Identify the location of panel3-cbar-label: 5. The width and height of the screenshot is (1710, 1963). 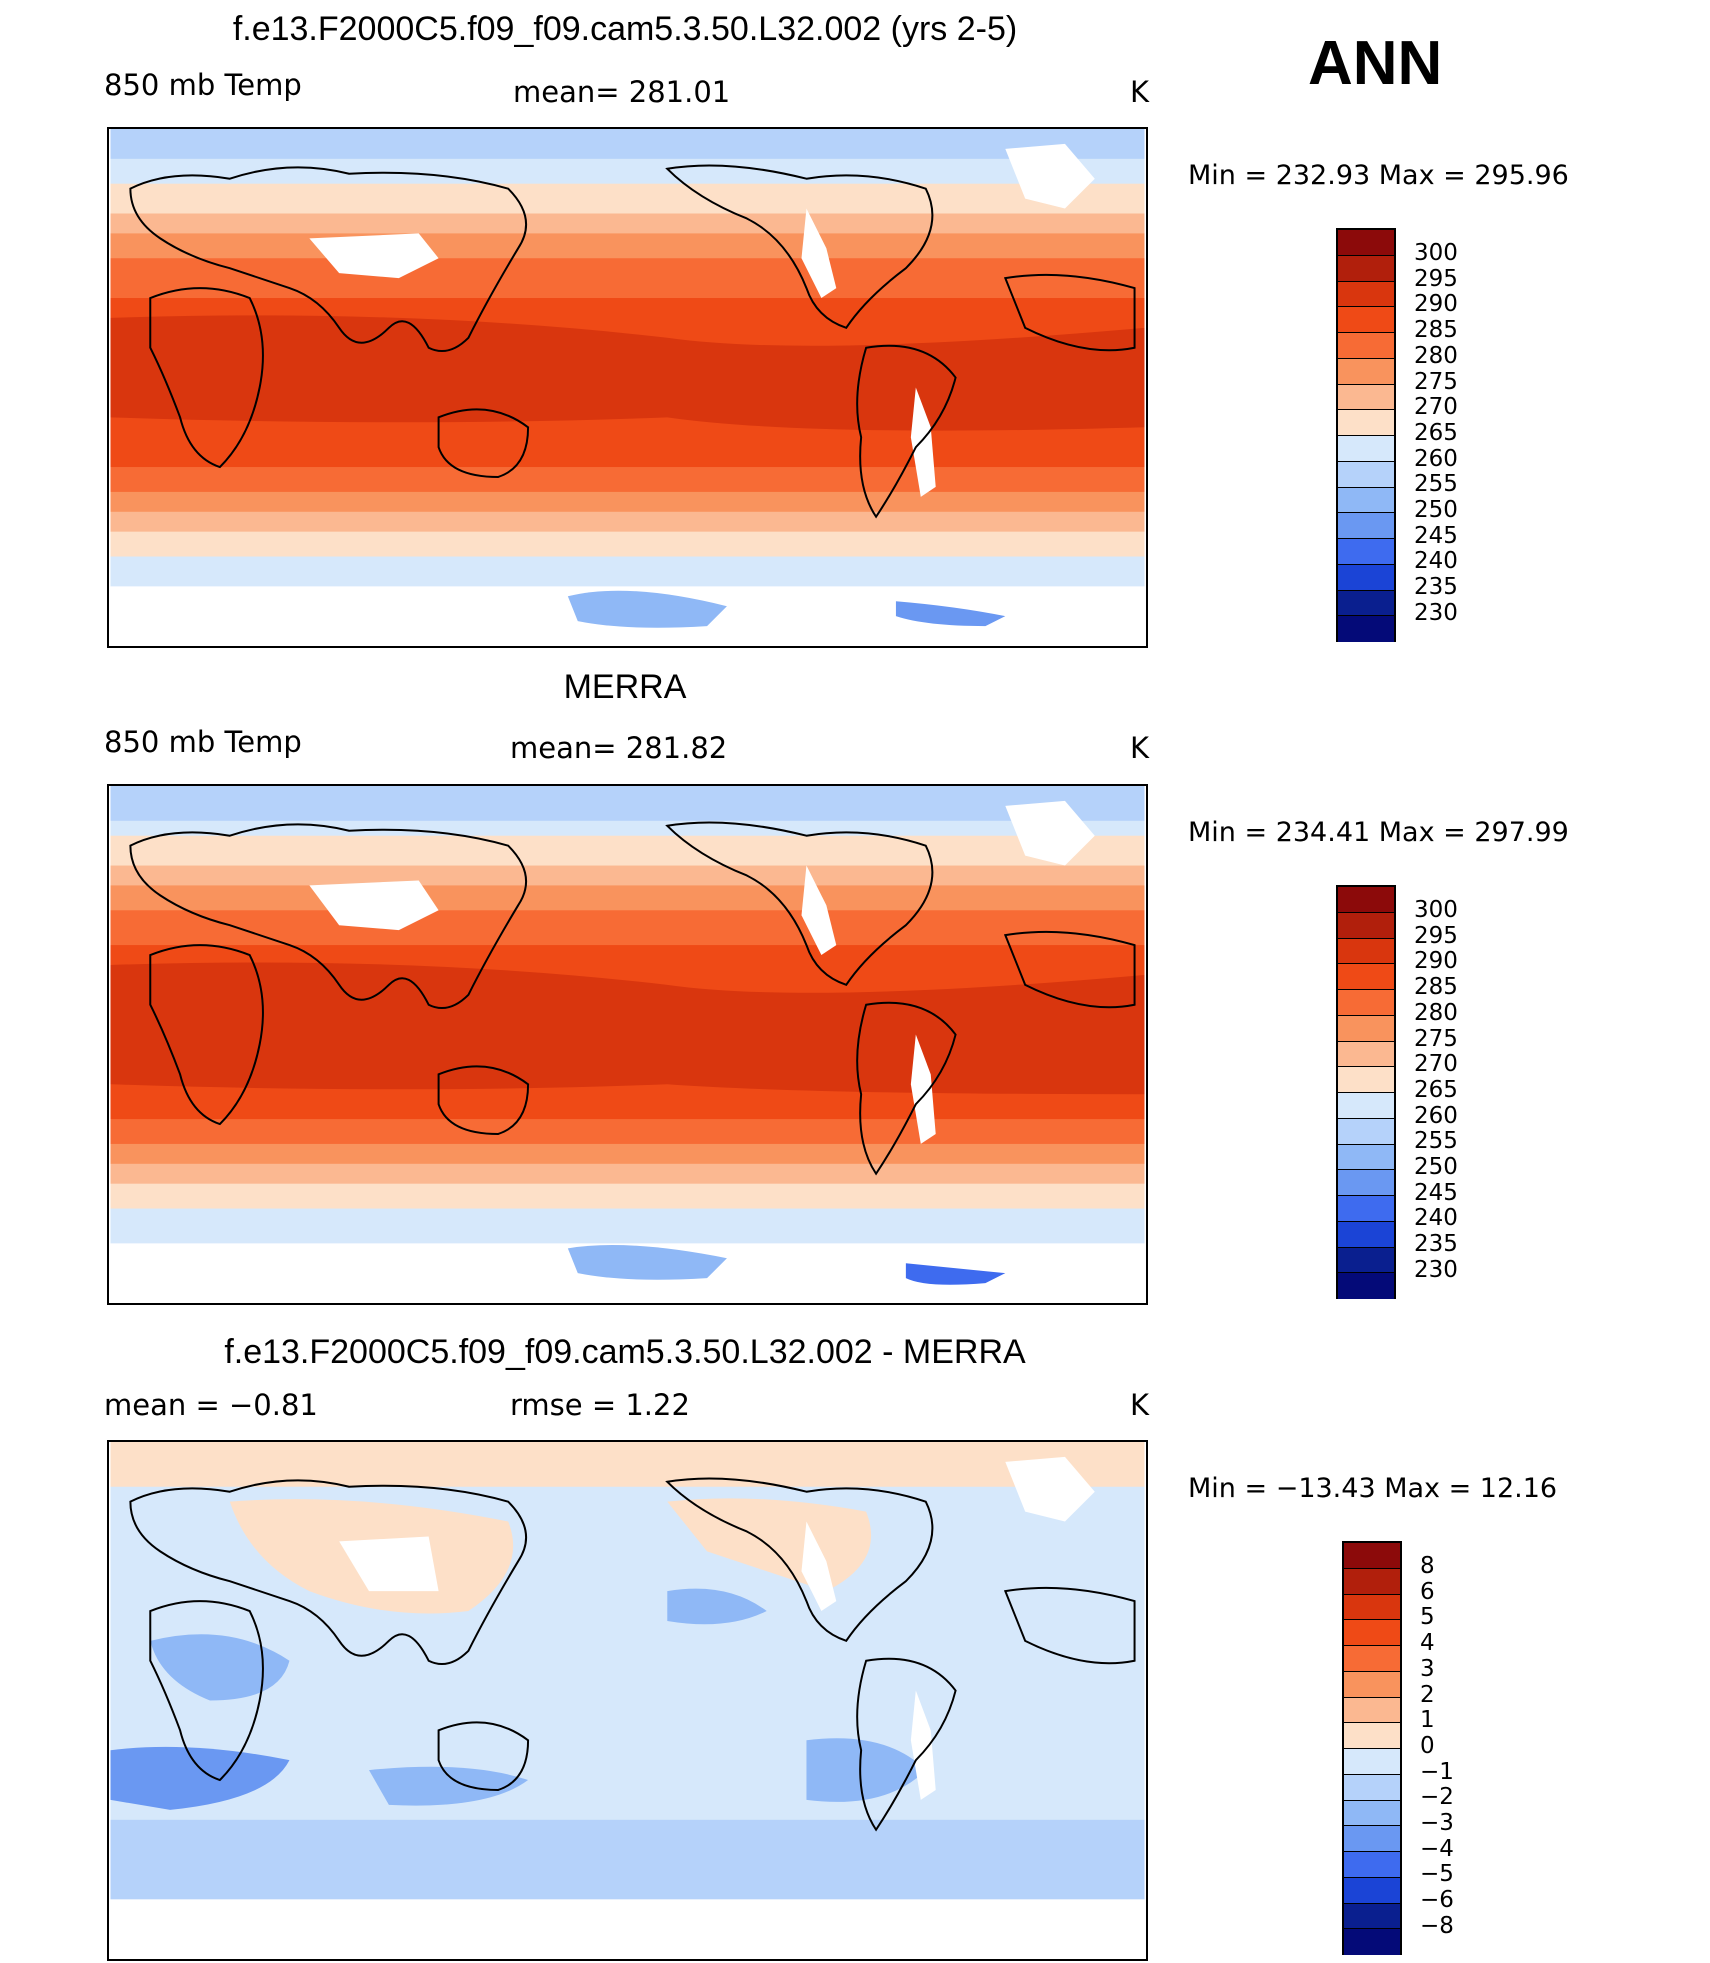
(1427, 1617).